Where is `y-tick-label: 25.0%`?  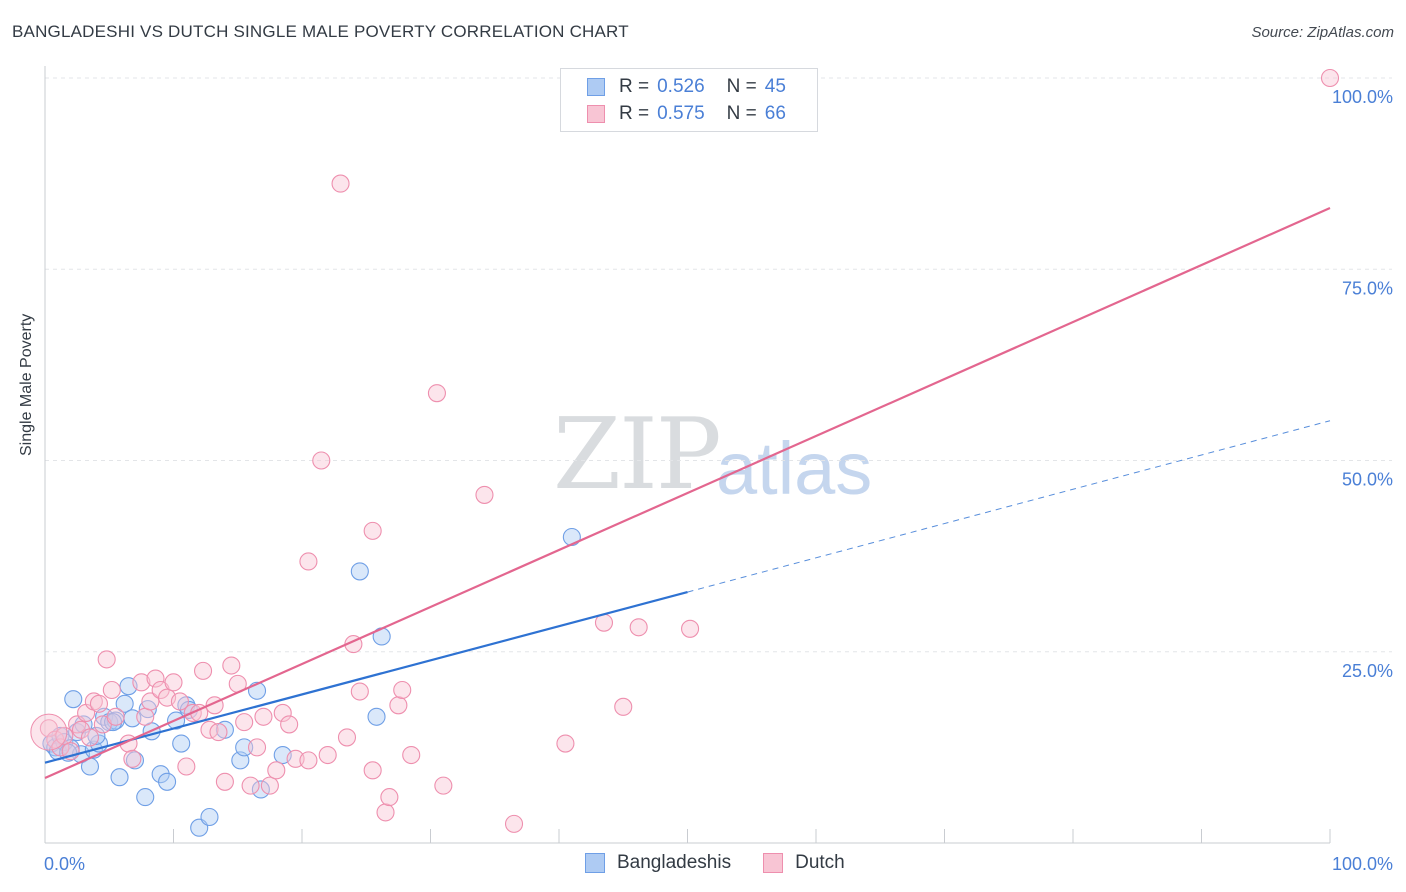 y-tick-label: 25.0% is located at coordinates (1367, 671).